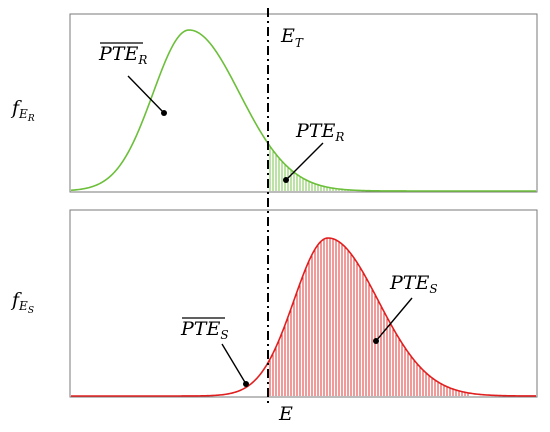  What do you see at coordinates (164, 113) in the screenshot?
I see `pte-r-bar-dot` at bounding box center [164, 113].